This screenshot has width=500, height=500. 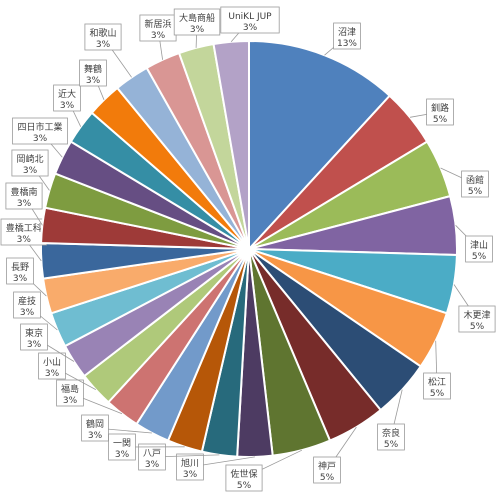 I want to click on slice-label-4: 津山5%, so click(x=479, y=249).